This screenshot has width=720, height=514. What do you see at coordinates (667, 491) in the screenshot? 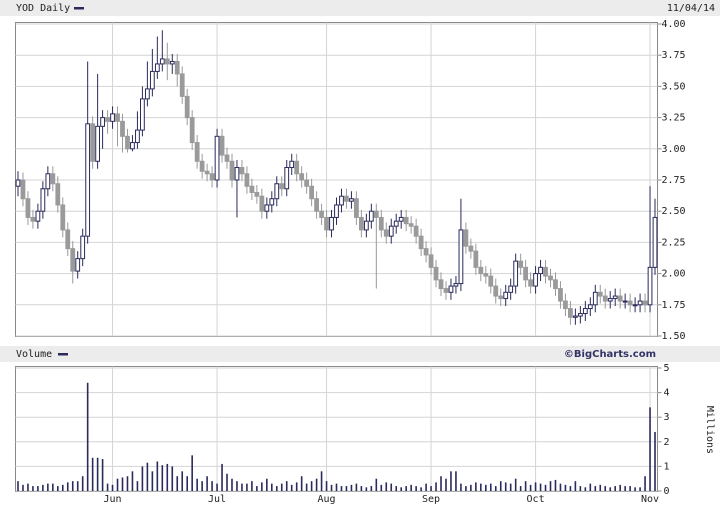
I see `y-tick-label: 0` at bounding box center [667, 491].